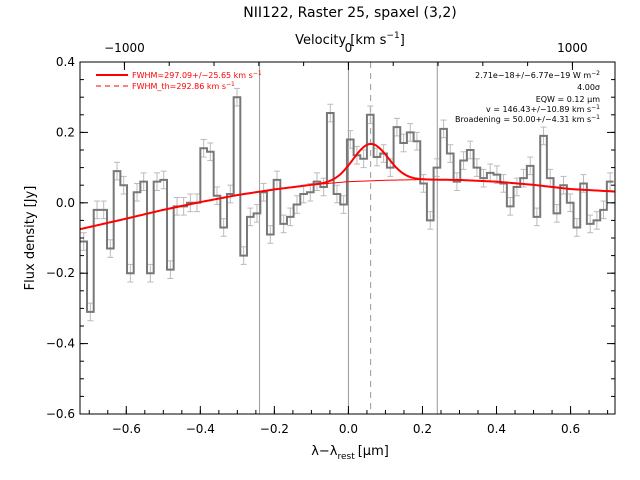 This screenshot has width=640, height=480. What do you see at coordinates (65, 62) in the screenshot?
I see `y-tick-label: 0.4` at bounding box center [65, 62].